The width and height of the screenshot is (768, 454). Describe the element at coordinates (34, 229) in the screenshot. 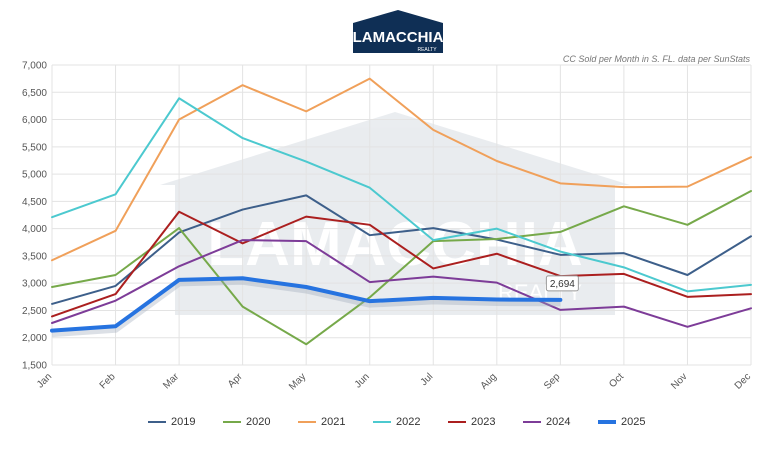

I see `y-tick-label: 4,000` at that location.